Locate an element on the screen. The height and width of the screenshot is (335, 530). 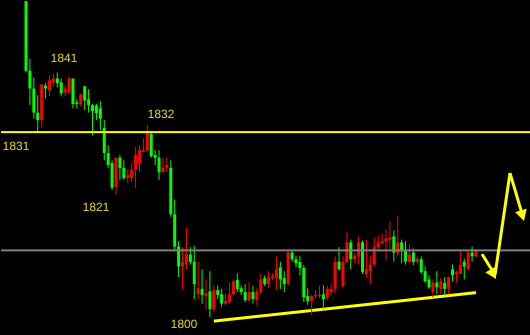
annotation: 1831 is located at coordinates (16, 146).